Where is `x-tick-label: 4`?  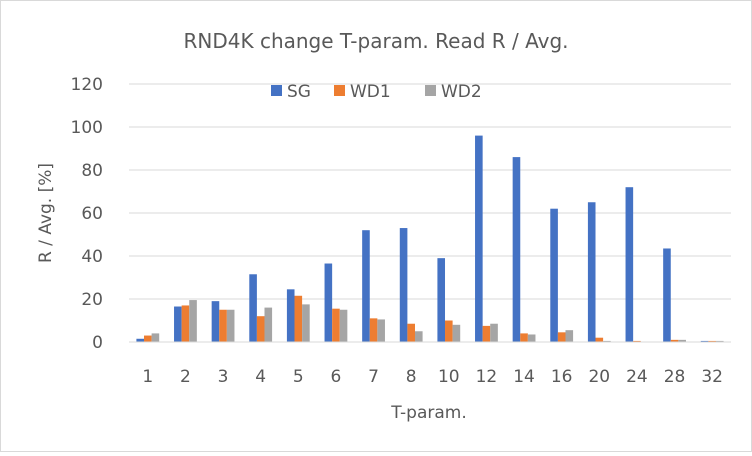
x-tick-label: 4 is located at coordinates (260, 377).